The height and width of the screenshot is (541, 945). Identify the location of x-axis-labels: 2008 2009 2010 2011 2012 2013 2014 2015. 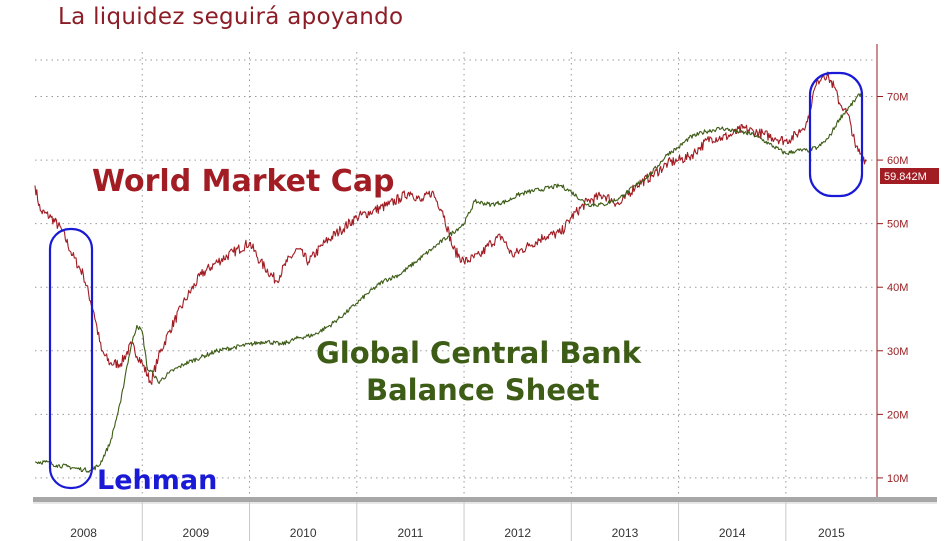
(457, 533).